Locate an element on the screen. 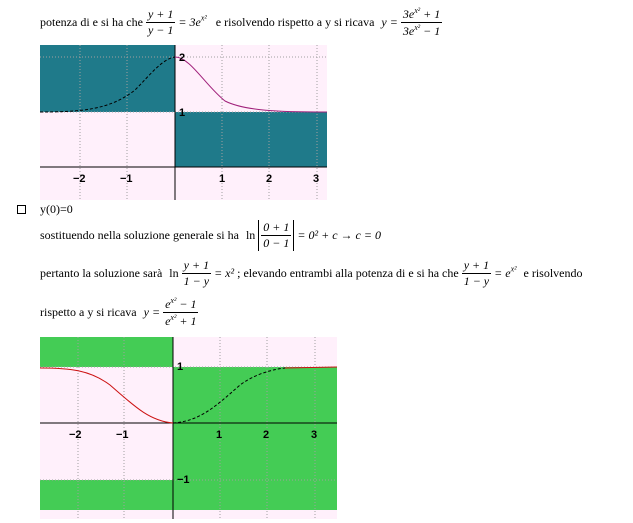 This screenshot has width=633, height=523. fraction: y + 1 y − 1 is located at coordinates (160, 22).